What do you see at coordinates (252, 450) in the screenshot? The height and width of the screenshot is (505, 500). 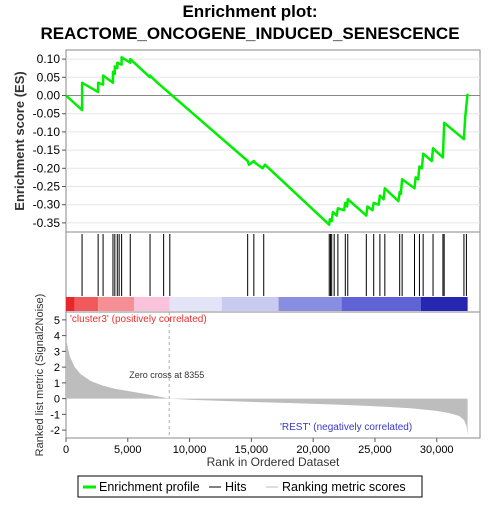 I see `x-tick-label: 15,000` at bounding box center [252, 450].